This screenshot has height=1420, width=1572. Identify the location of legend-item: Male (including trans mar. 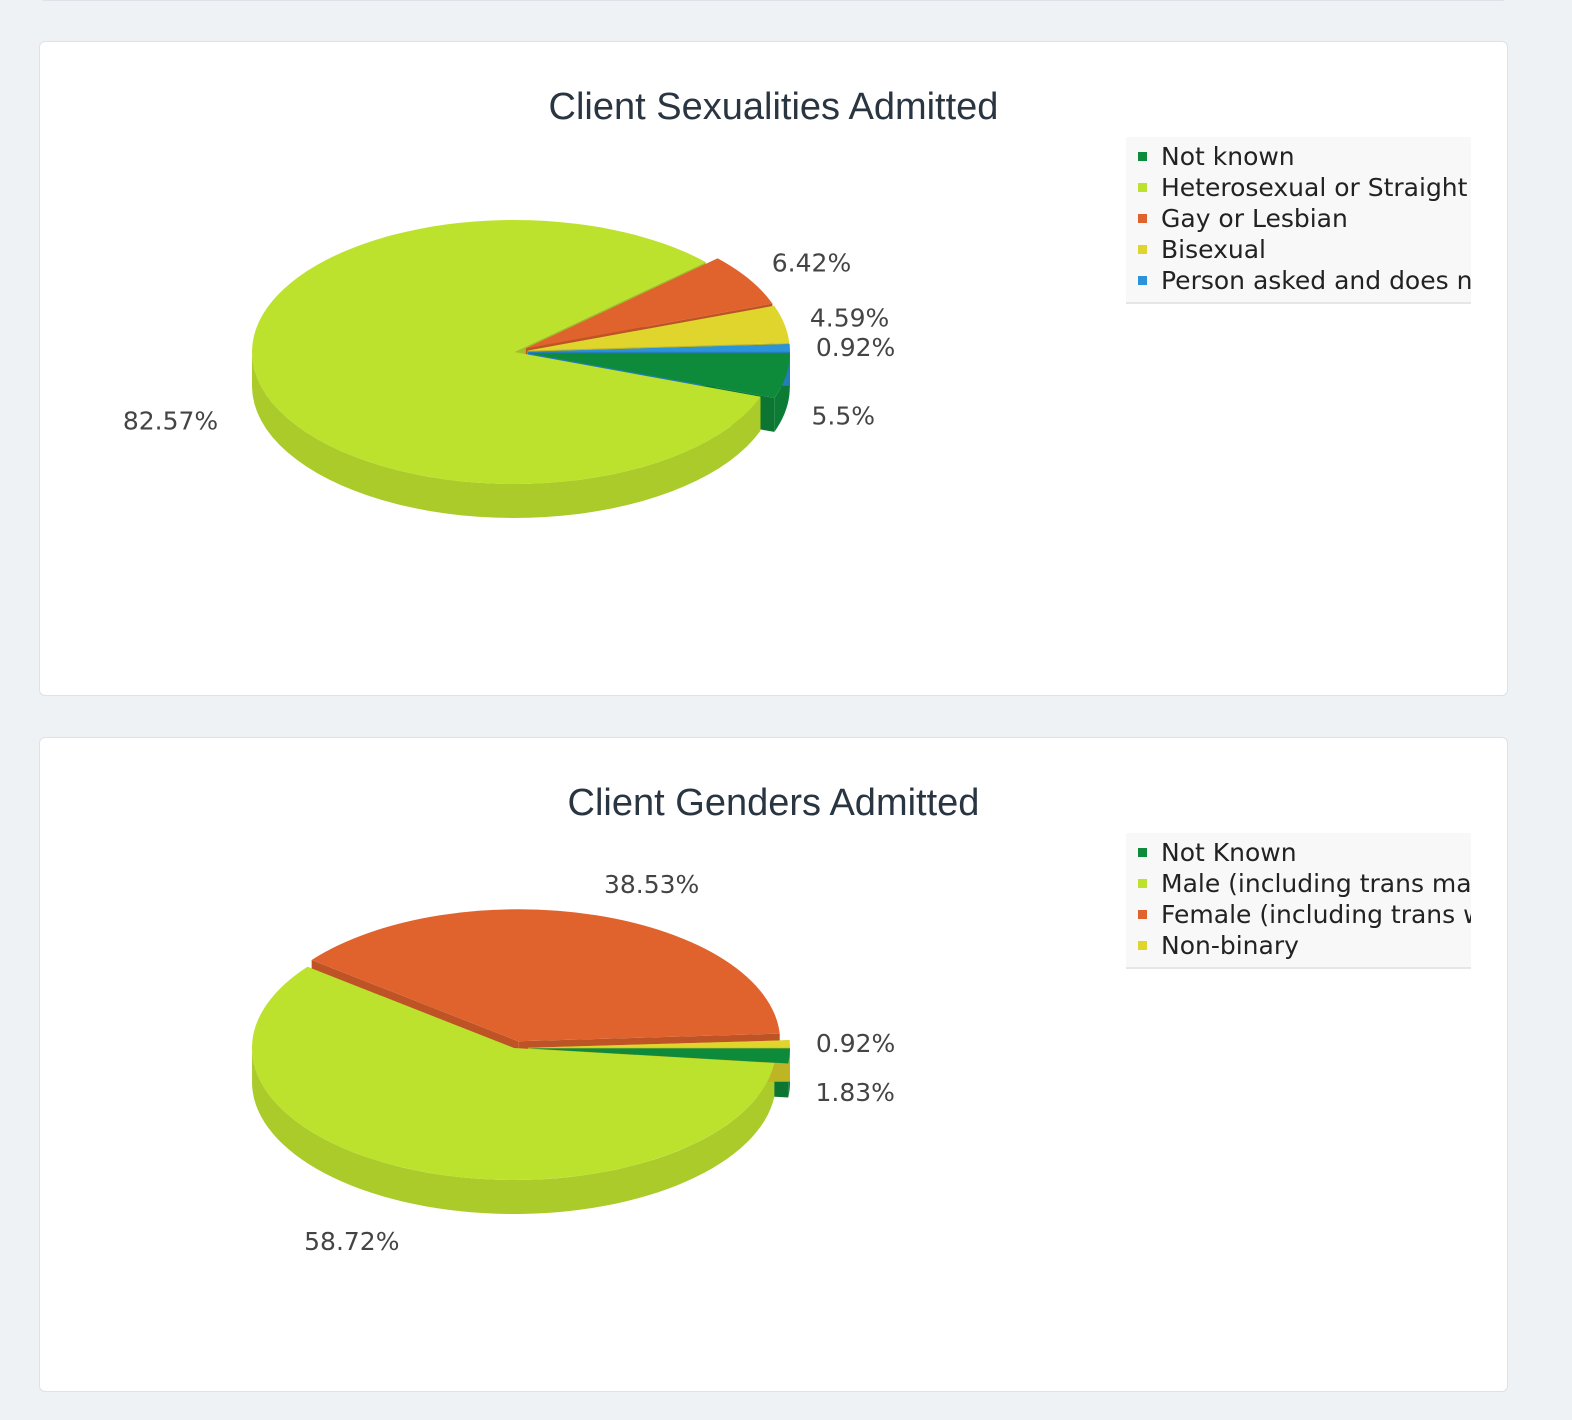
(1304, 883).